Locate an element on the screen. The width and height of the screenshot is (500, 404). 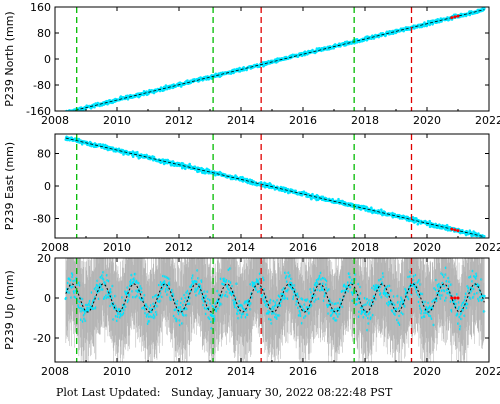
footer-label: Plot Last Updated: is located at coordinates (108, 392).